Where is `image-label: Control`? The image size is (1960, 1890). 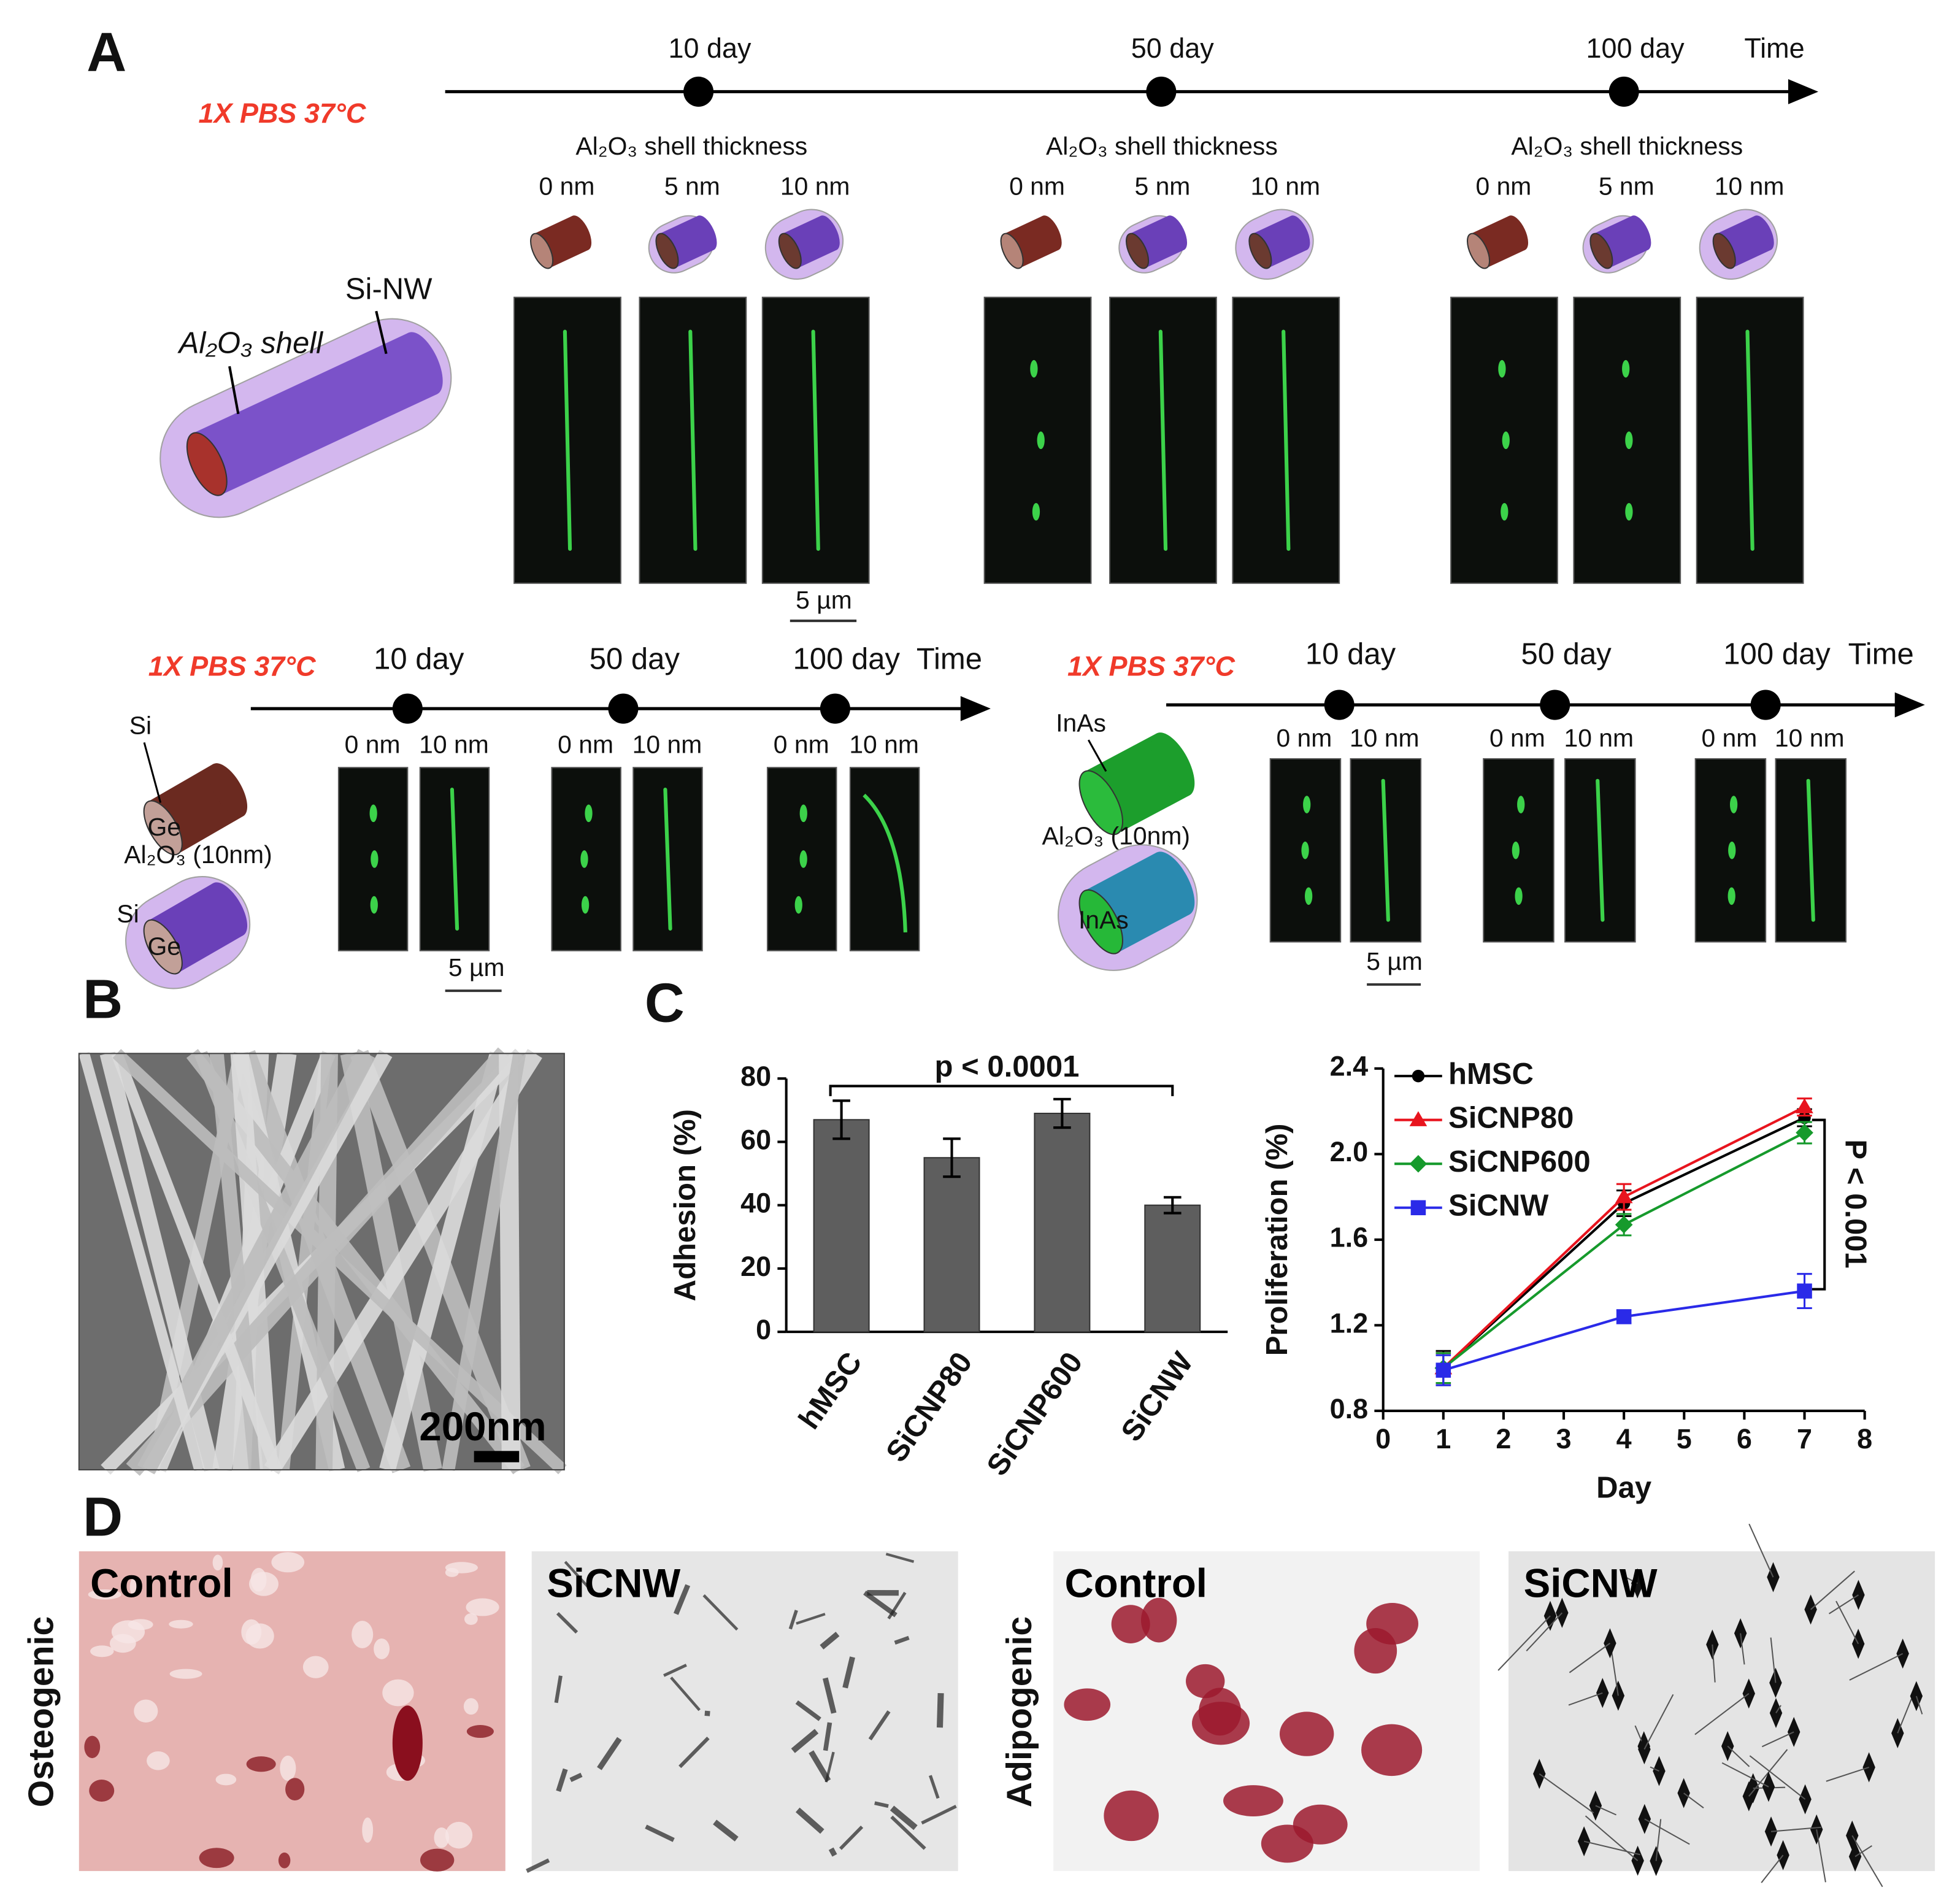
image-label: Control is located at coordinates (1135, 1583).